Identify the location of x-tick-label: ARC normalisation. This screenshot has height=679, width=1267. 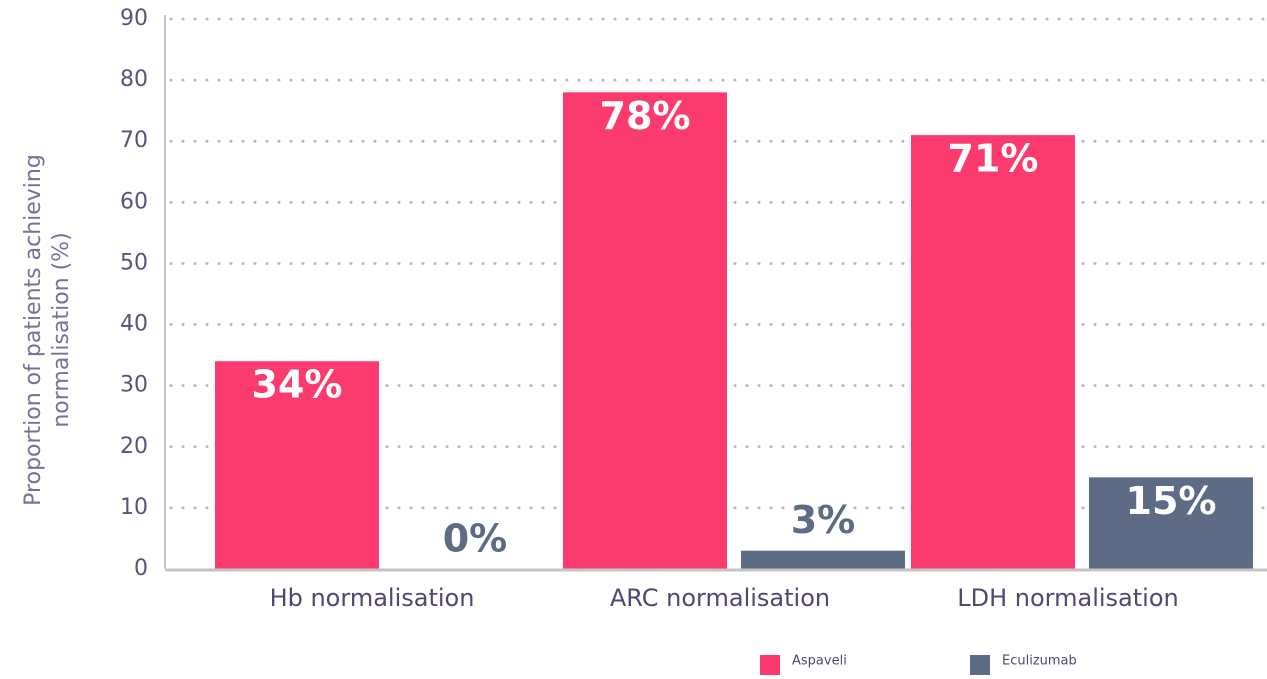
(720, 598).